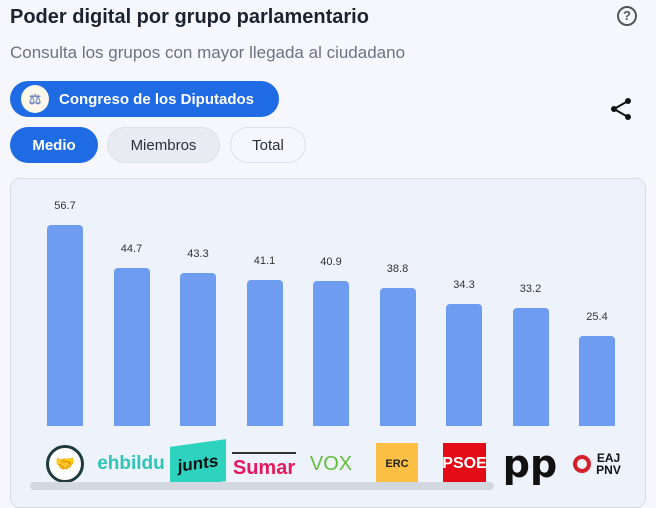 The width and height of the screenshot is (656, 508). Describe the element at coordinates (331, 463) in the screenshot. I see `logo-vox: VOX` at that location.